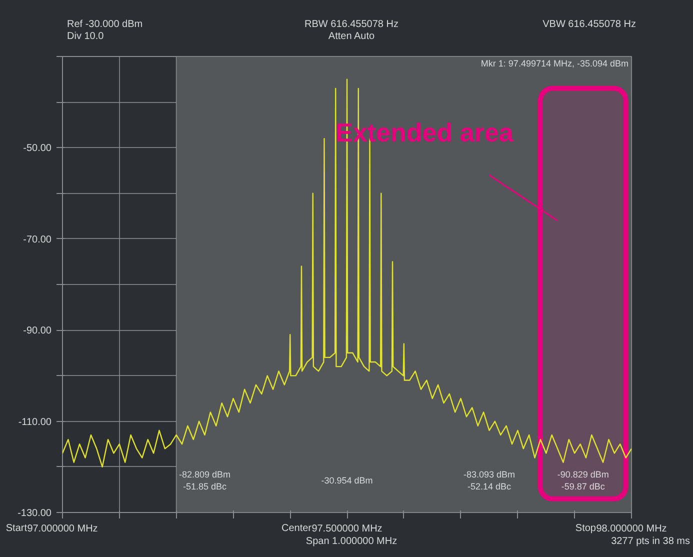  What do you see at coordinates (62, 529) in the screenshot?
I see `x-tick-label: 97.000000 MHz` at bounding box center [62, 529].